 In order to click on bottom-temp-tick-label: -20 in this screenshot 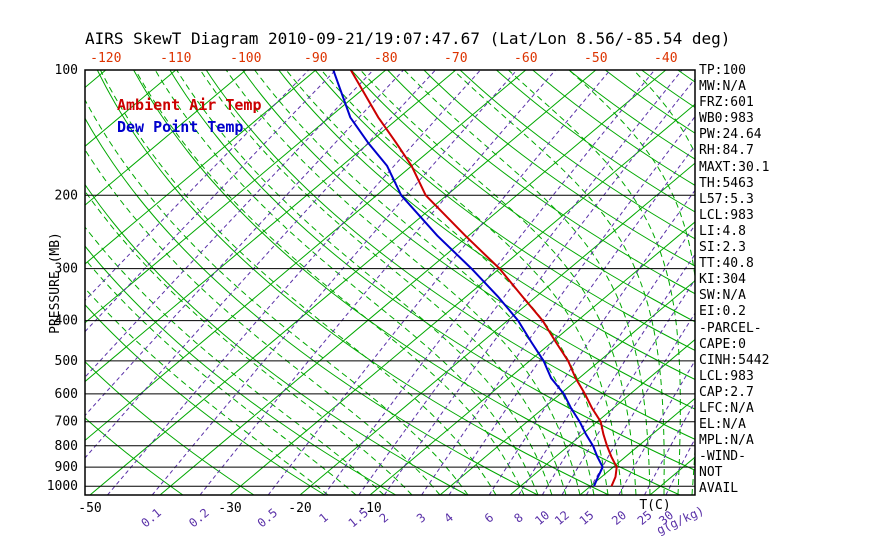, I will do `click(299, 508)`.